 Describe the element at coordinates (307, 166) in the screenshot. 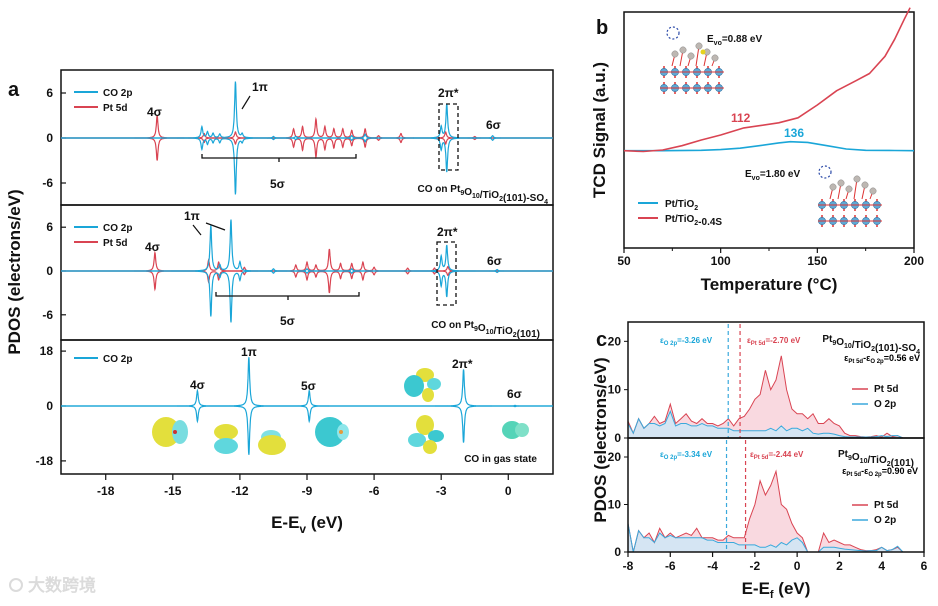

I see `a1-co2p-down-line` at that location.